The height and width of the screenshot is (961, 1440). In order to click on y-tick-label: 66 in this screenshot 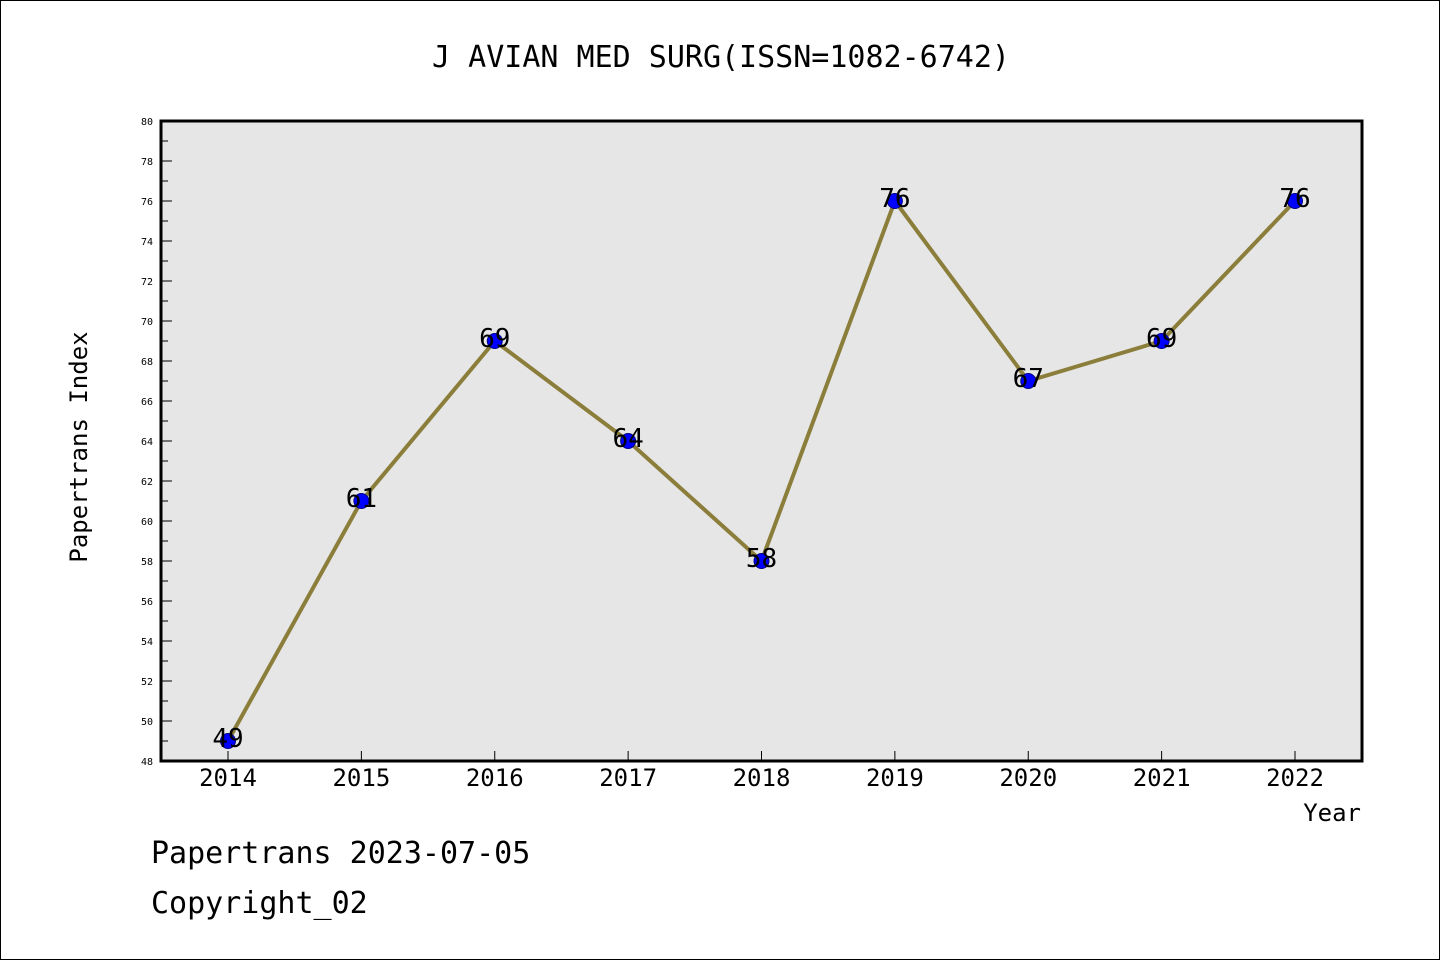, I will do `click(147, 402)`.